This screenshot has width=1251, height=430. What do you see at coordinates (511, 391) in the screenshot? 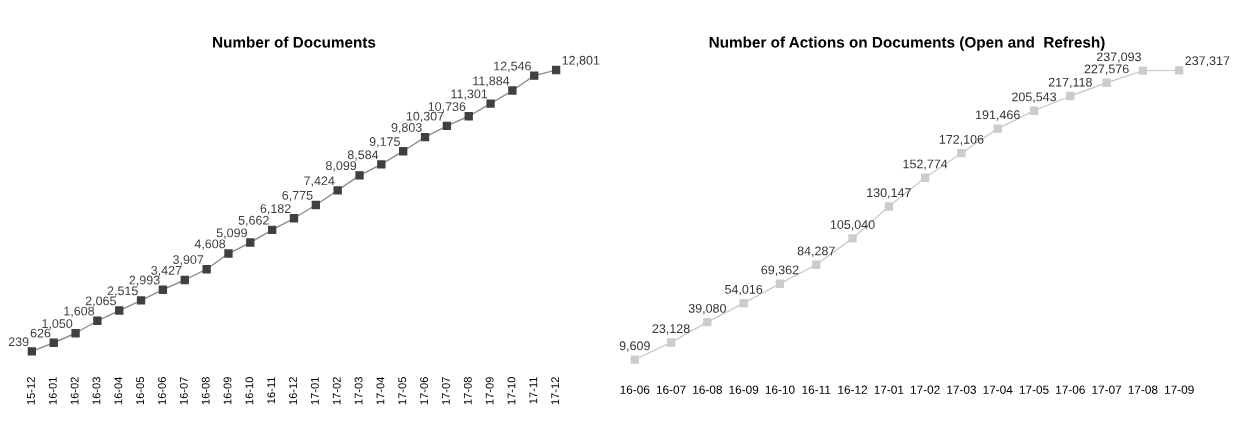
I see `x-tick-label: 17-10` at bounding box center [511, 391].